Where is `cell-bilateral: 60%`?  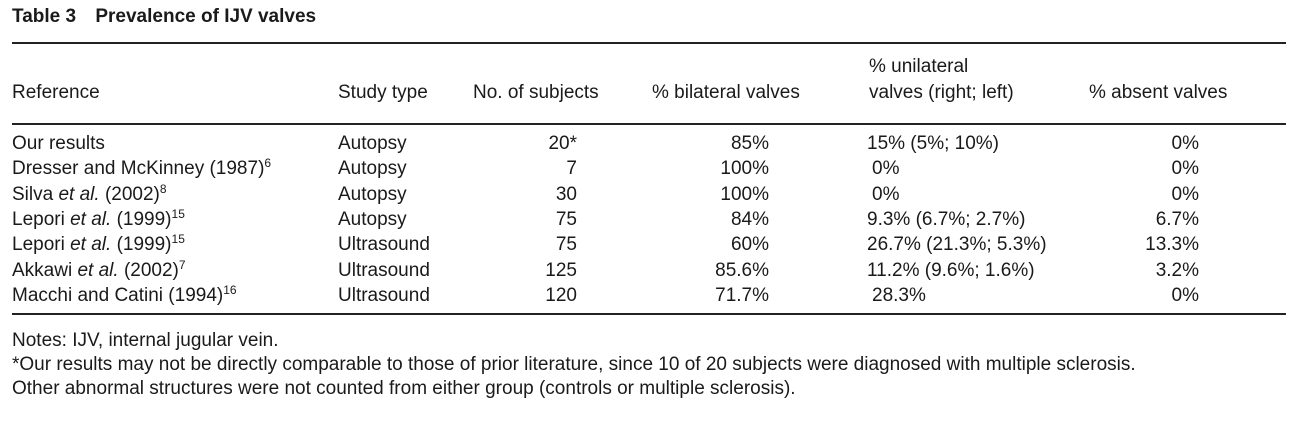 cell-bilateral: 60% is located at coordinates (749, 245).